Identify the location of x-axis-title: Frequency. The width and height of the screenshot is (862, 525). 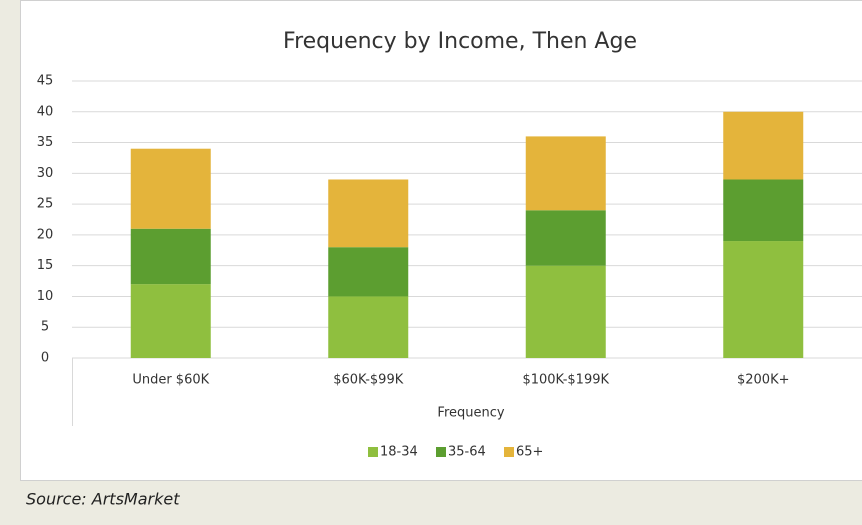
(470, 413).